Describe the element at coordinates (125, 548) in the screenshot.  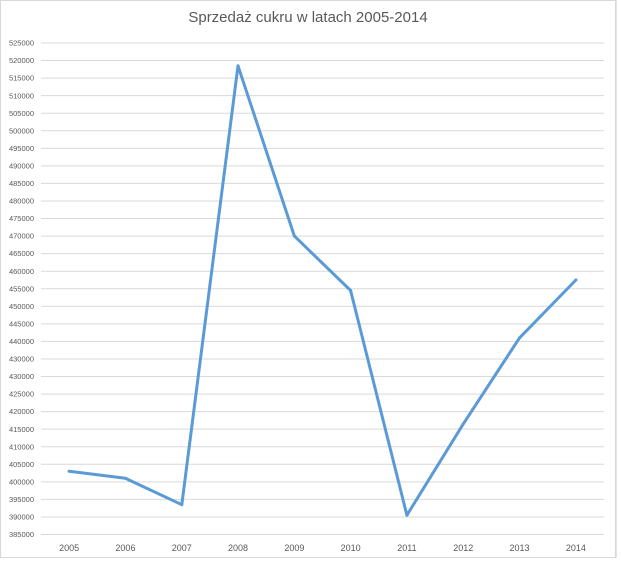
I see `x-tick-label: 2006` at that location.